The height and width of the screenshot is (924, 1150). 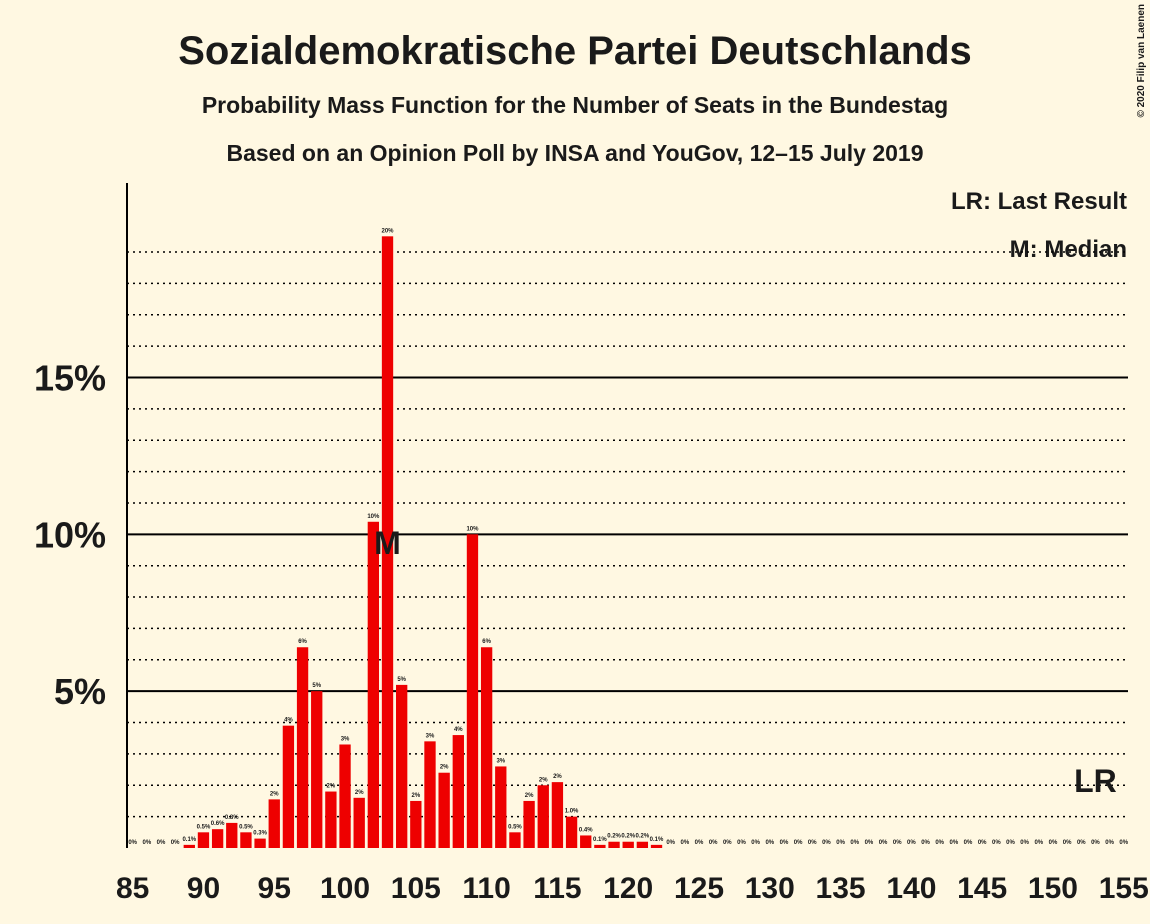 What do you see at coordinates (486, 642) in the screenshot?
I see `value-label: 6%` at bounding box center [486, 642].